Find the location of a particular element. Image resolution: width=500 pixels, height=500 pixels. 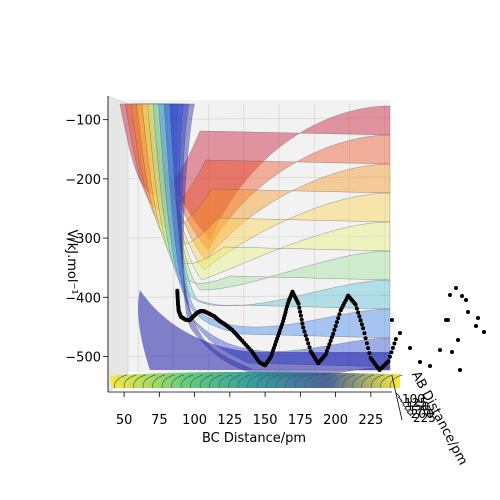

y-tick-label: 225 is located at coordinates (424, 418).